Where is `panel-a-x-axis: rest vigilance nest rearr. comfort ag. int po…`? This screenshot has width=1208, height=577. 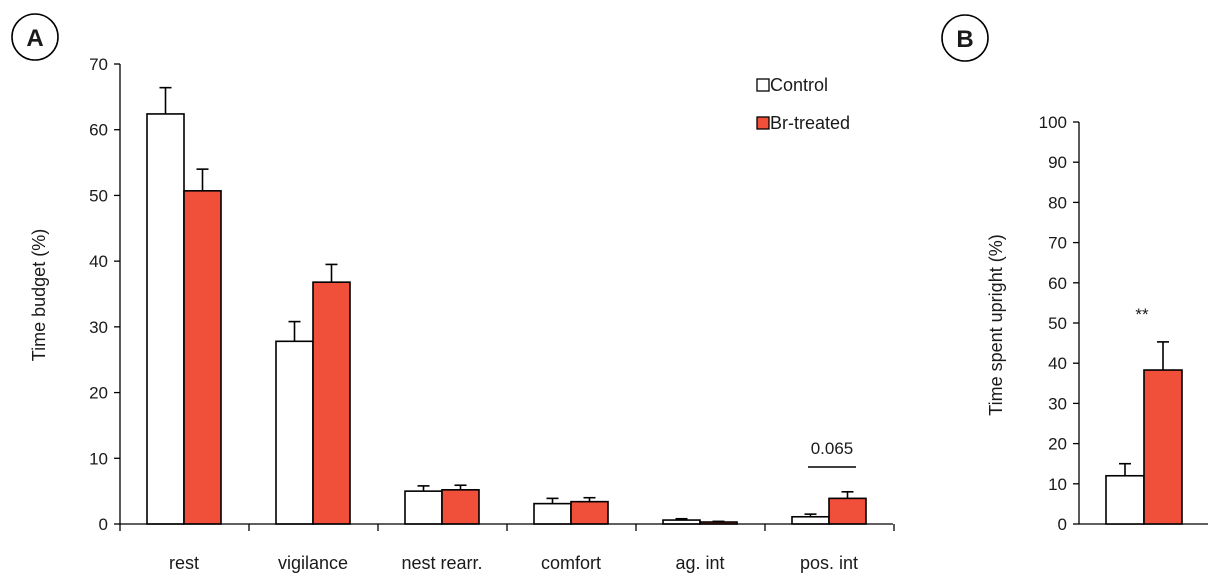 panel-a-x-axis: rest vigilance nest rearr. comfort ag. int po… is located at coordinates (507, 548).